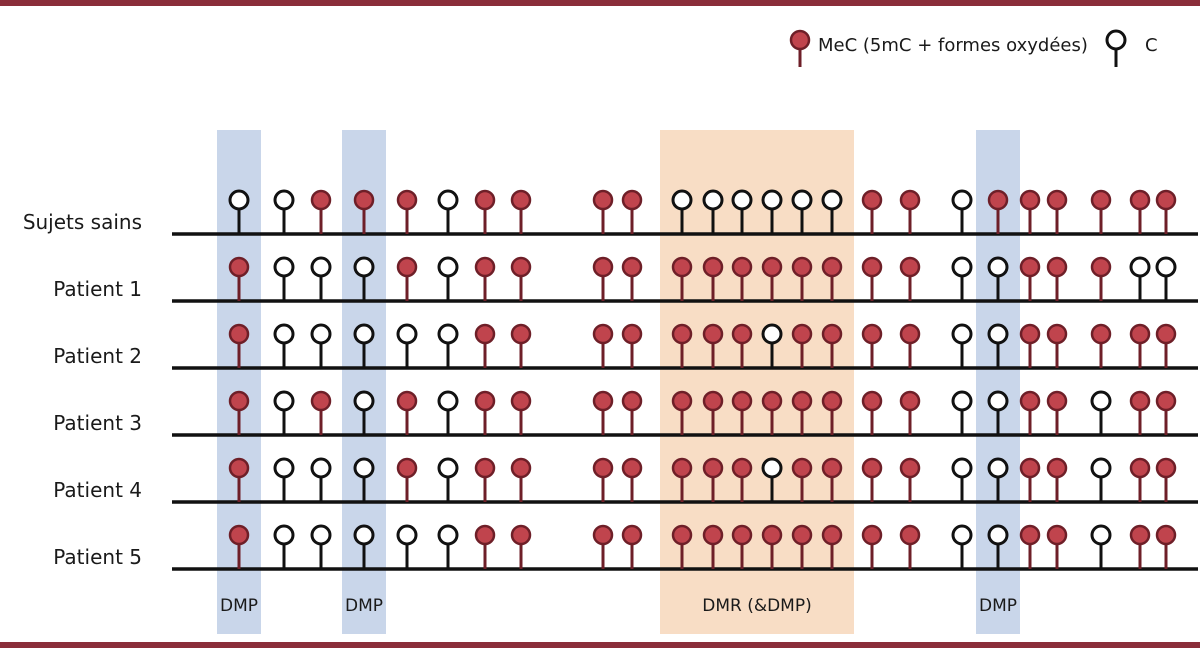 This screenshot has width=1200, height=648. What do you see at coordinates (97, 423) in the screenshot?
I see `row-label: Patient 3` at bounding box center [97, 423].